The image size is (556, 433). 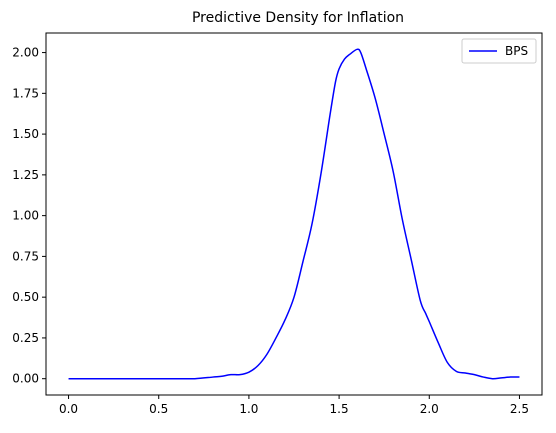 I want to click on x-tick-label: 1.0, so click(x=248, y=409).